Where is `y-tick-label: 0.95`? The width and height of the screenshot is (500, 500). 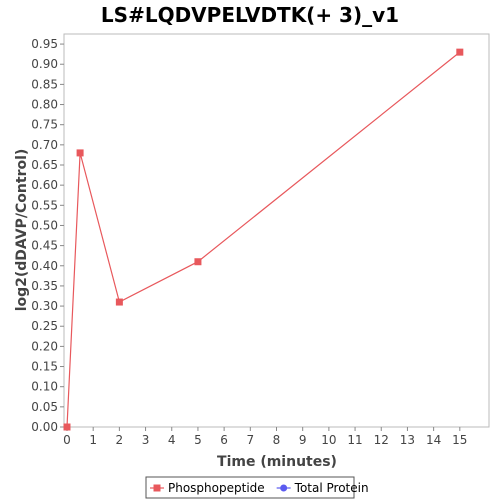
y-tick-label: 0.95 is located at coordinates (44, 44).